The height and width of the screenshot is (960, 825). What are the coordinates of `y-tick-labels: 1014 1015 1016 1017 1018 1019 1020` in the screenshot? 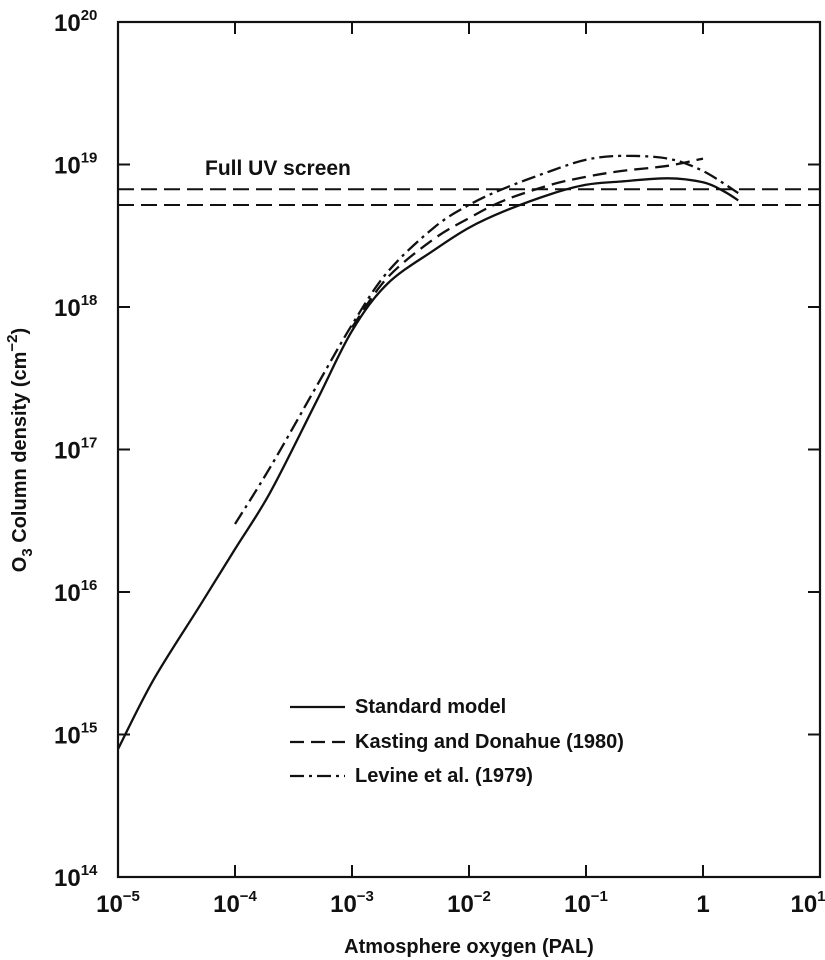 It's located at (76, 449).